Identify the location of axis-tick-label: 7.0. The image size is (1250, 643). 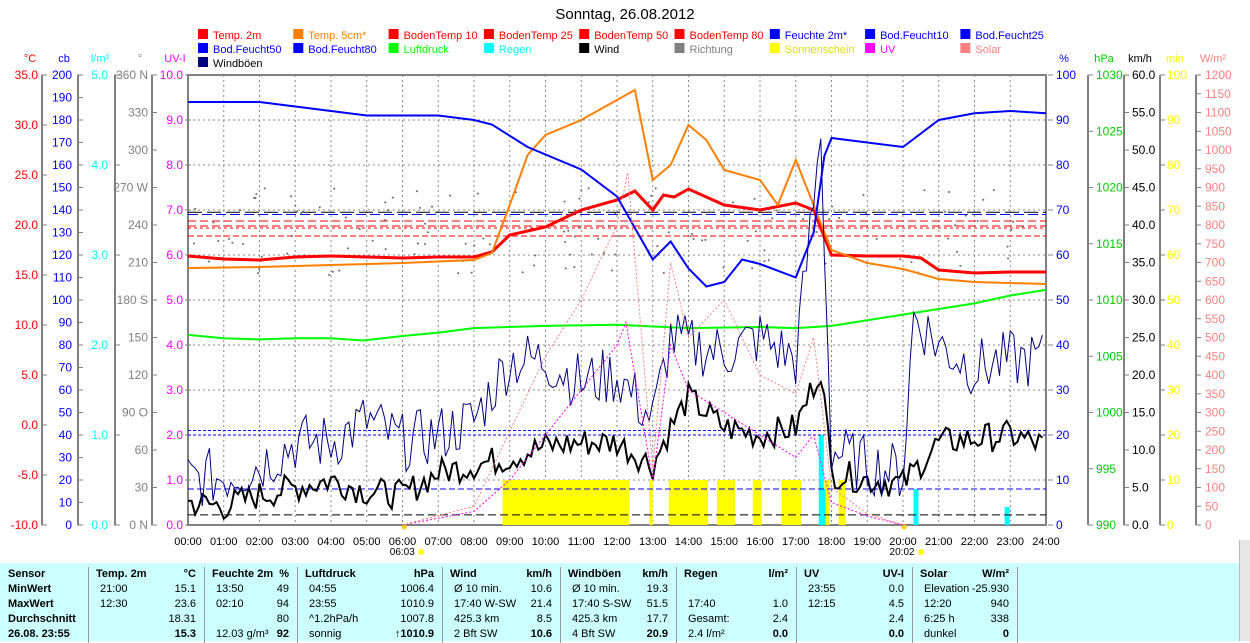
(174, 210).